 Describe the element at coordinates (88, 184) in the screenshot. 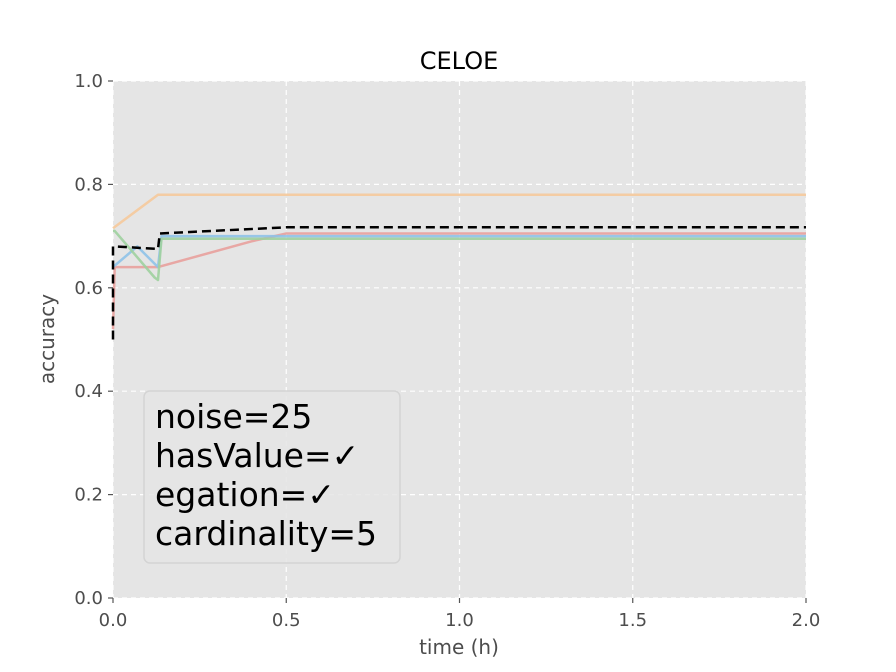

I see `y-tick-label-4: 0.8` at that location.